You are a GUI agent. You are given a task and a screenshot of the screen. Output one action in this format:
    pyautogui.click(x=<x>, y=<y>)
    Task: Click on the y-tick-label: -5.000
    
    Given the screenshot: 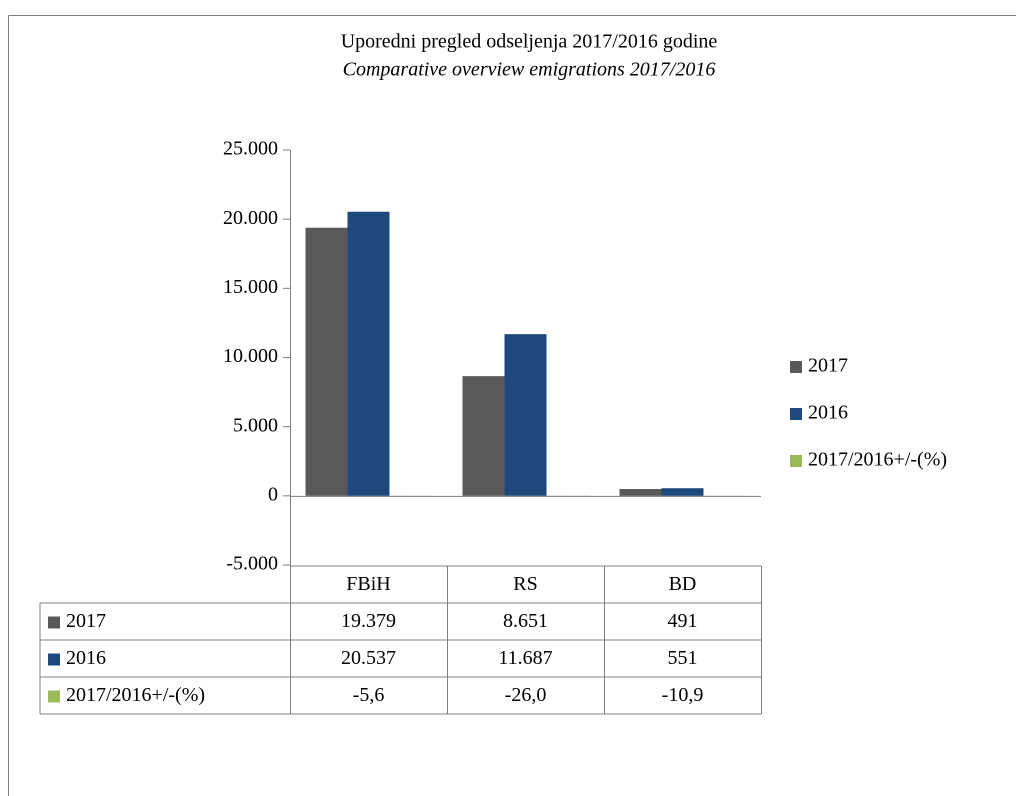 What is the action you would take?
    pyautogui.click(x=252, y=564)
    